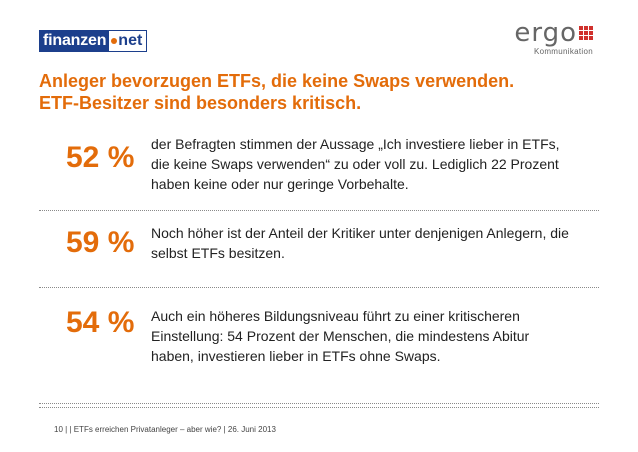  What do you see at coordinates (100, 322) in the screenshot?
I see `stat-percent: 54 %` at bounding box center [100, 322].